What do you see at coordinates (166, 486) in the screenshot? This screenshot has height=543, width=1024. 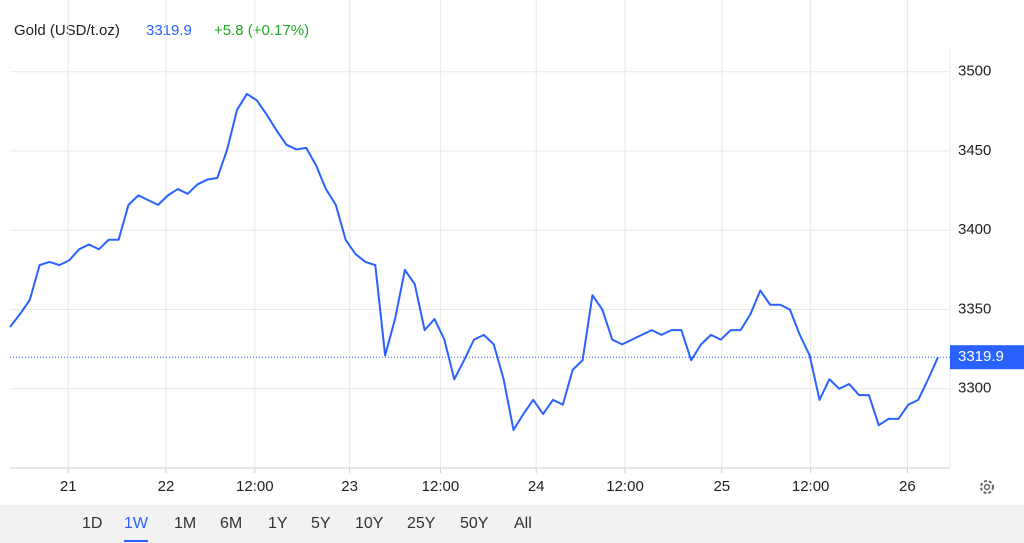 I see `x-tick-label: 22` at bounding box center [166, 486].